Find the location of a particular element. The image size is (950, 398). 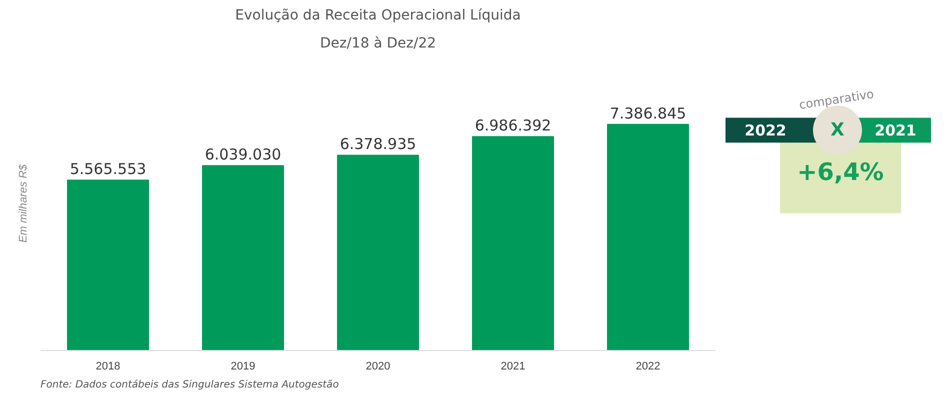

x-tick-label: 2018 is located at coordinates (108, 366).